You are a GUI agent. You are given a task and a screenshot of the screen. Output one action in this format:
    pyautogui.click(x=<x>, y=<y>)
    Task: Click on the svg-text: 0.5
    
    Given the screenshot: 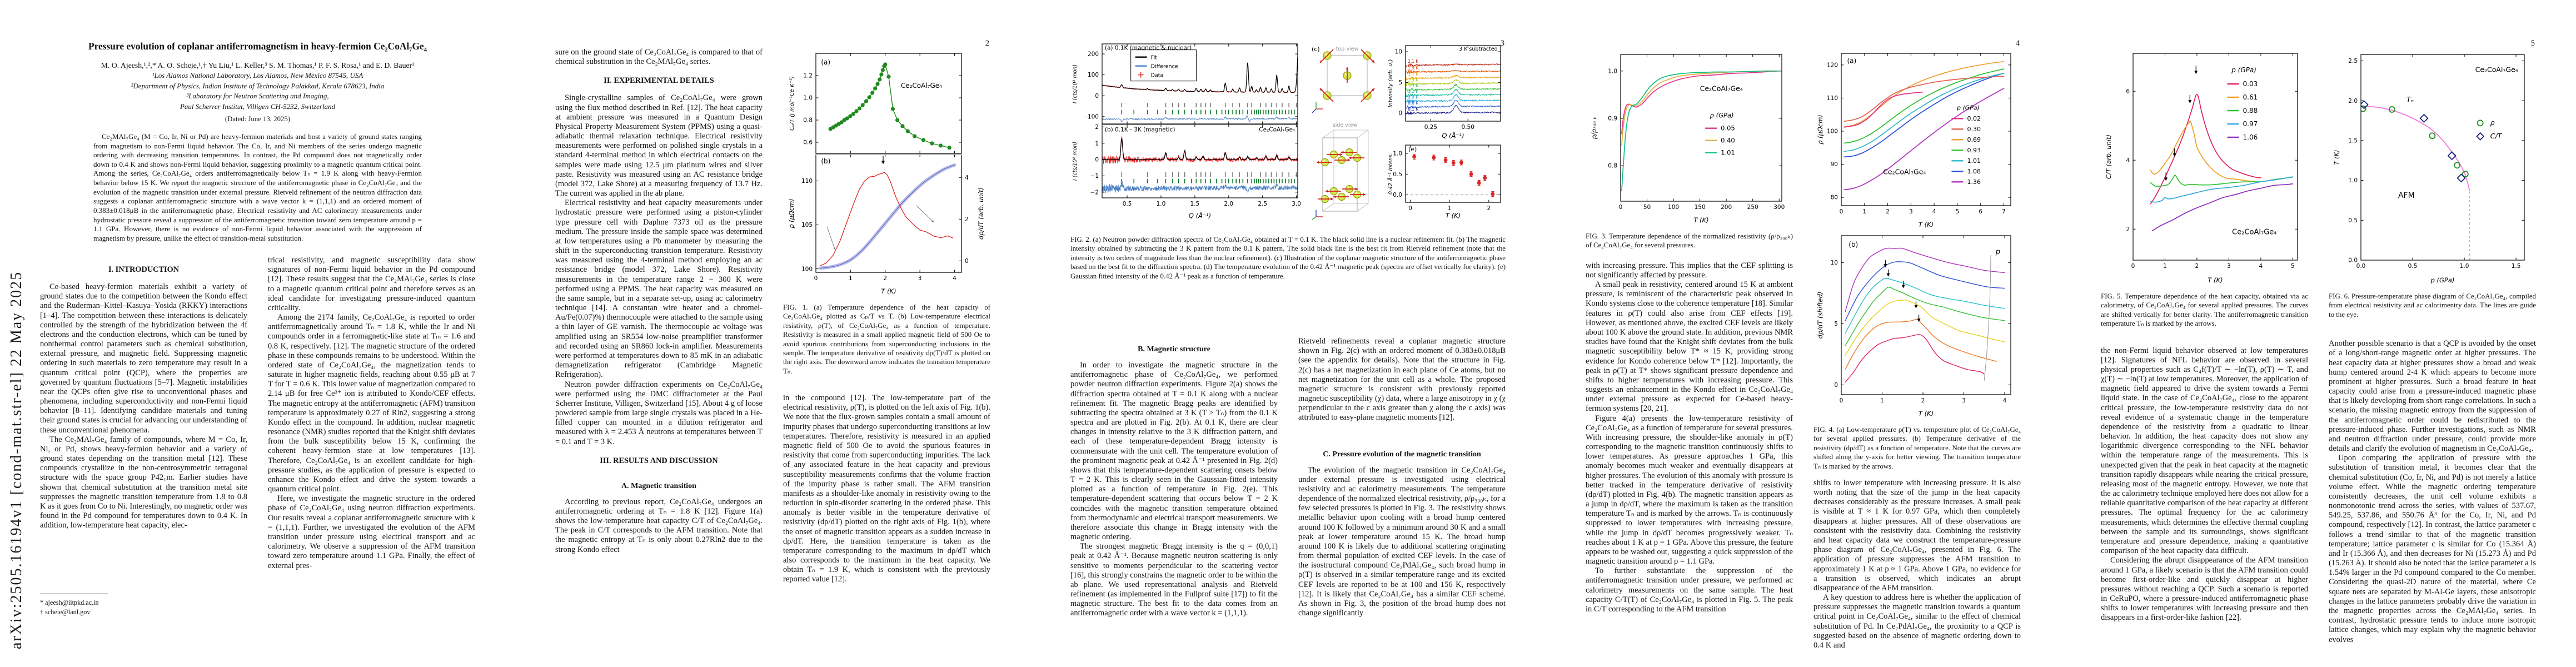 What is the action you would take?
    pyautogui.click(x=2353, y=220)
    